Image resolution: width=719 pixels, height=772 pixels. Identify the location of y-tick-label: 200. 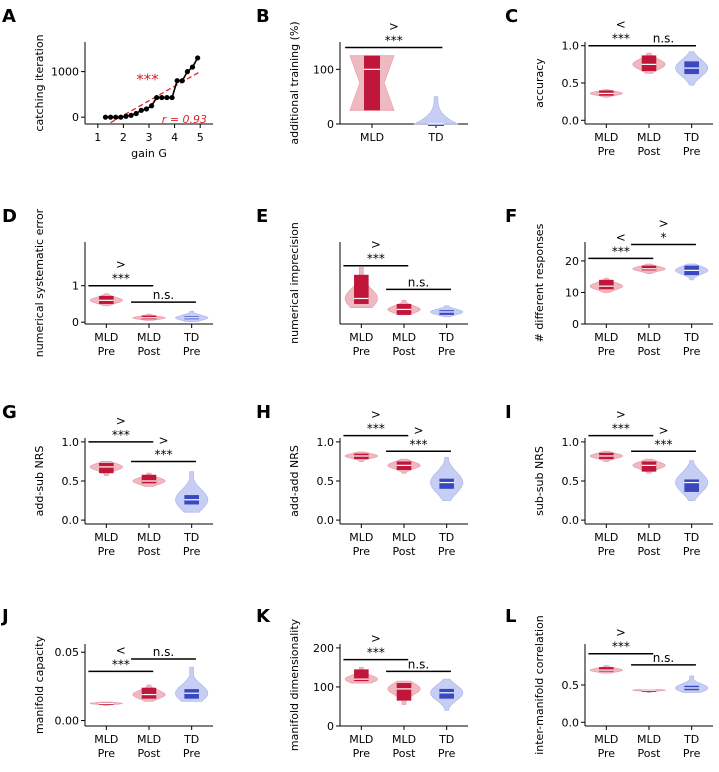
(323, 648).